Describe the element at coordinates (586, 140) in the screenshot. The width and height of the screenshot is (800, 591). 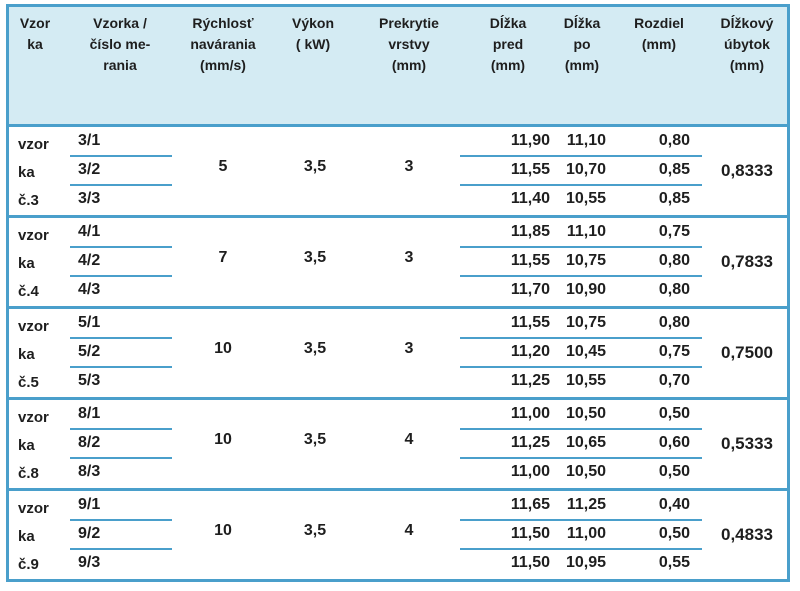
I see `length-after-value: 11,10` at that location.